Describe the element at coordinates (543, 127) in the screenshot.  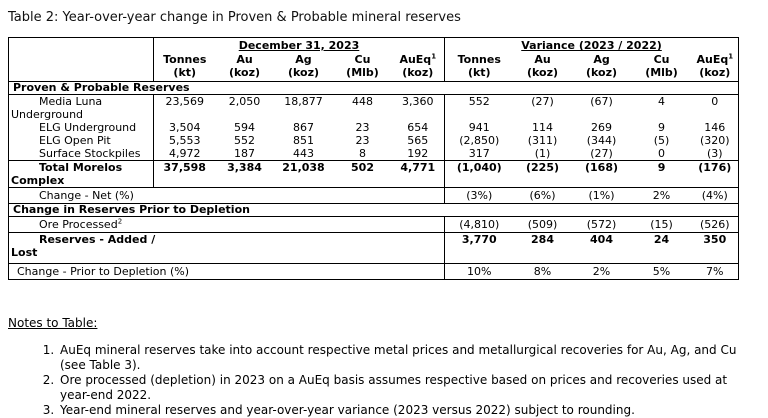
I see `table-cell: 114` at that location.